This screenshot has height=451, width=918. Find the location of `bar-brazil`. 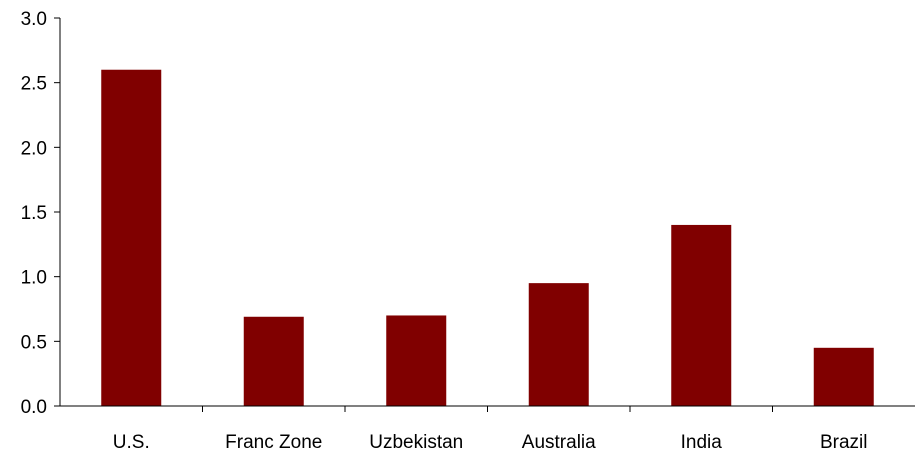

bar-brazil is located at coordinates (843, 376).